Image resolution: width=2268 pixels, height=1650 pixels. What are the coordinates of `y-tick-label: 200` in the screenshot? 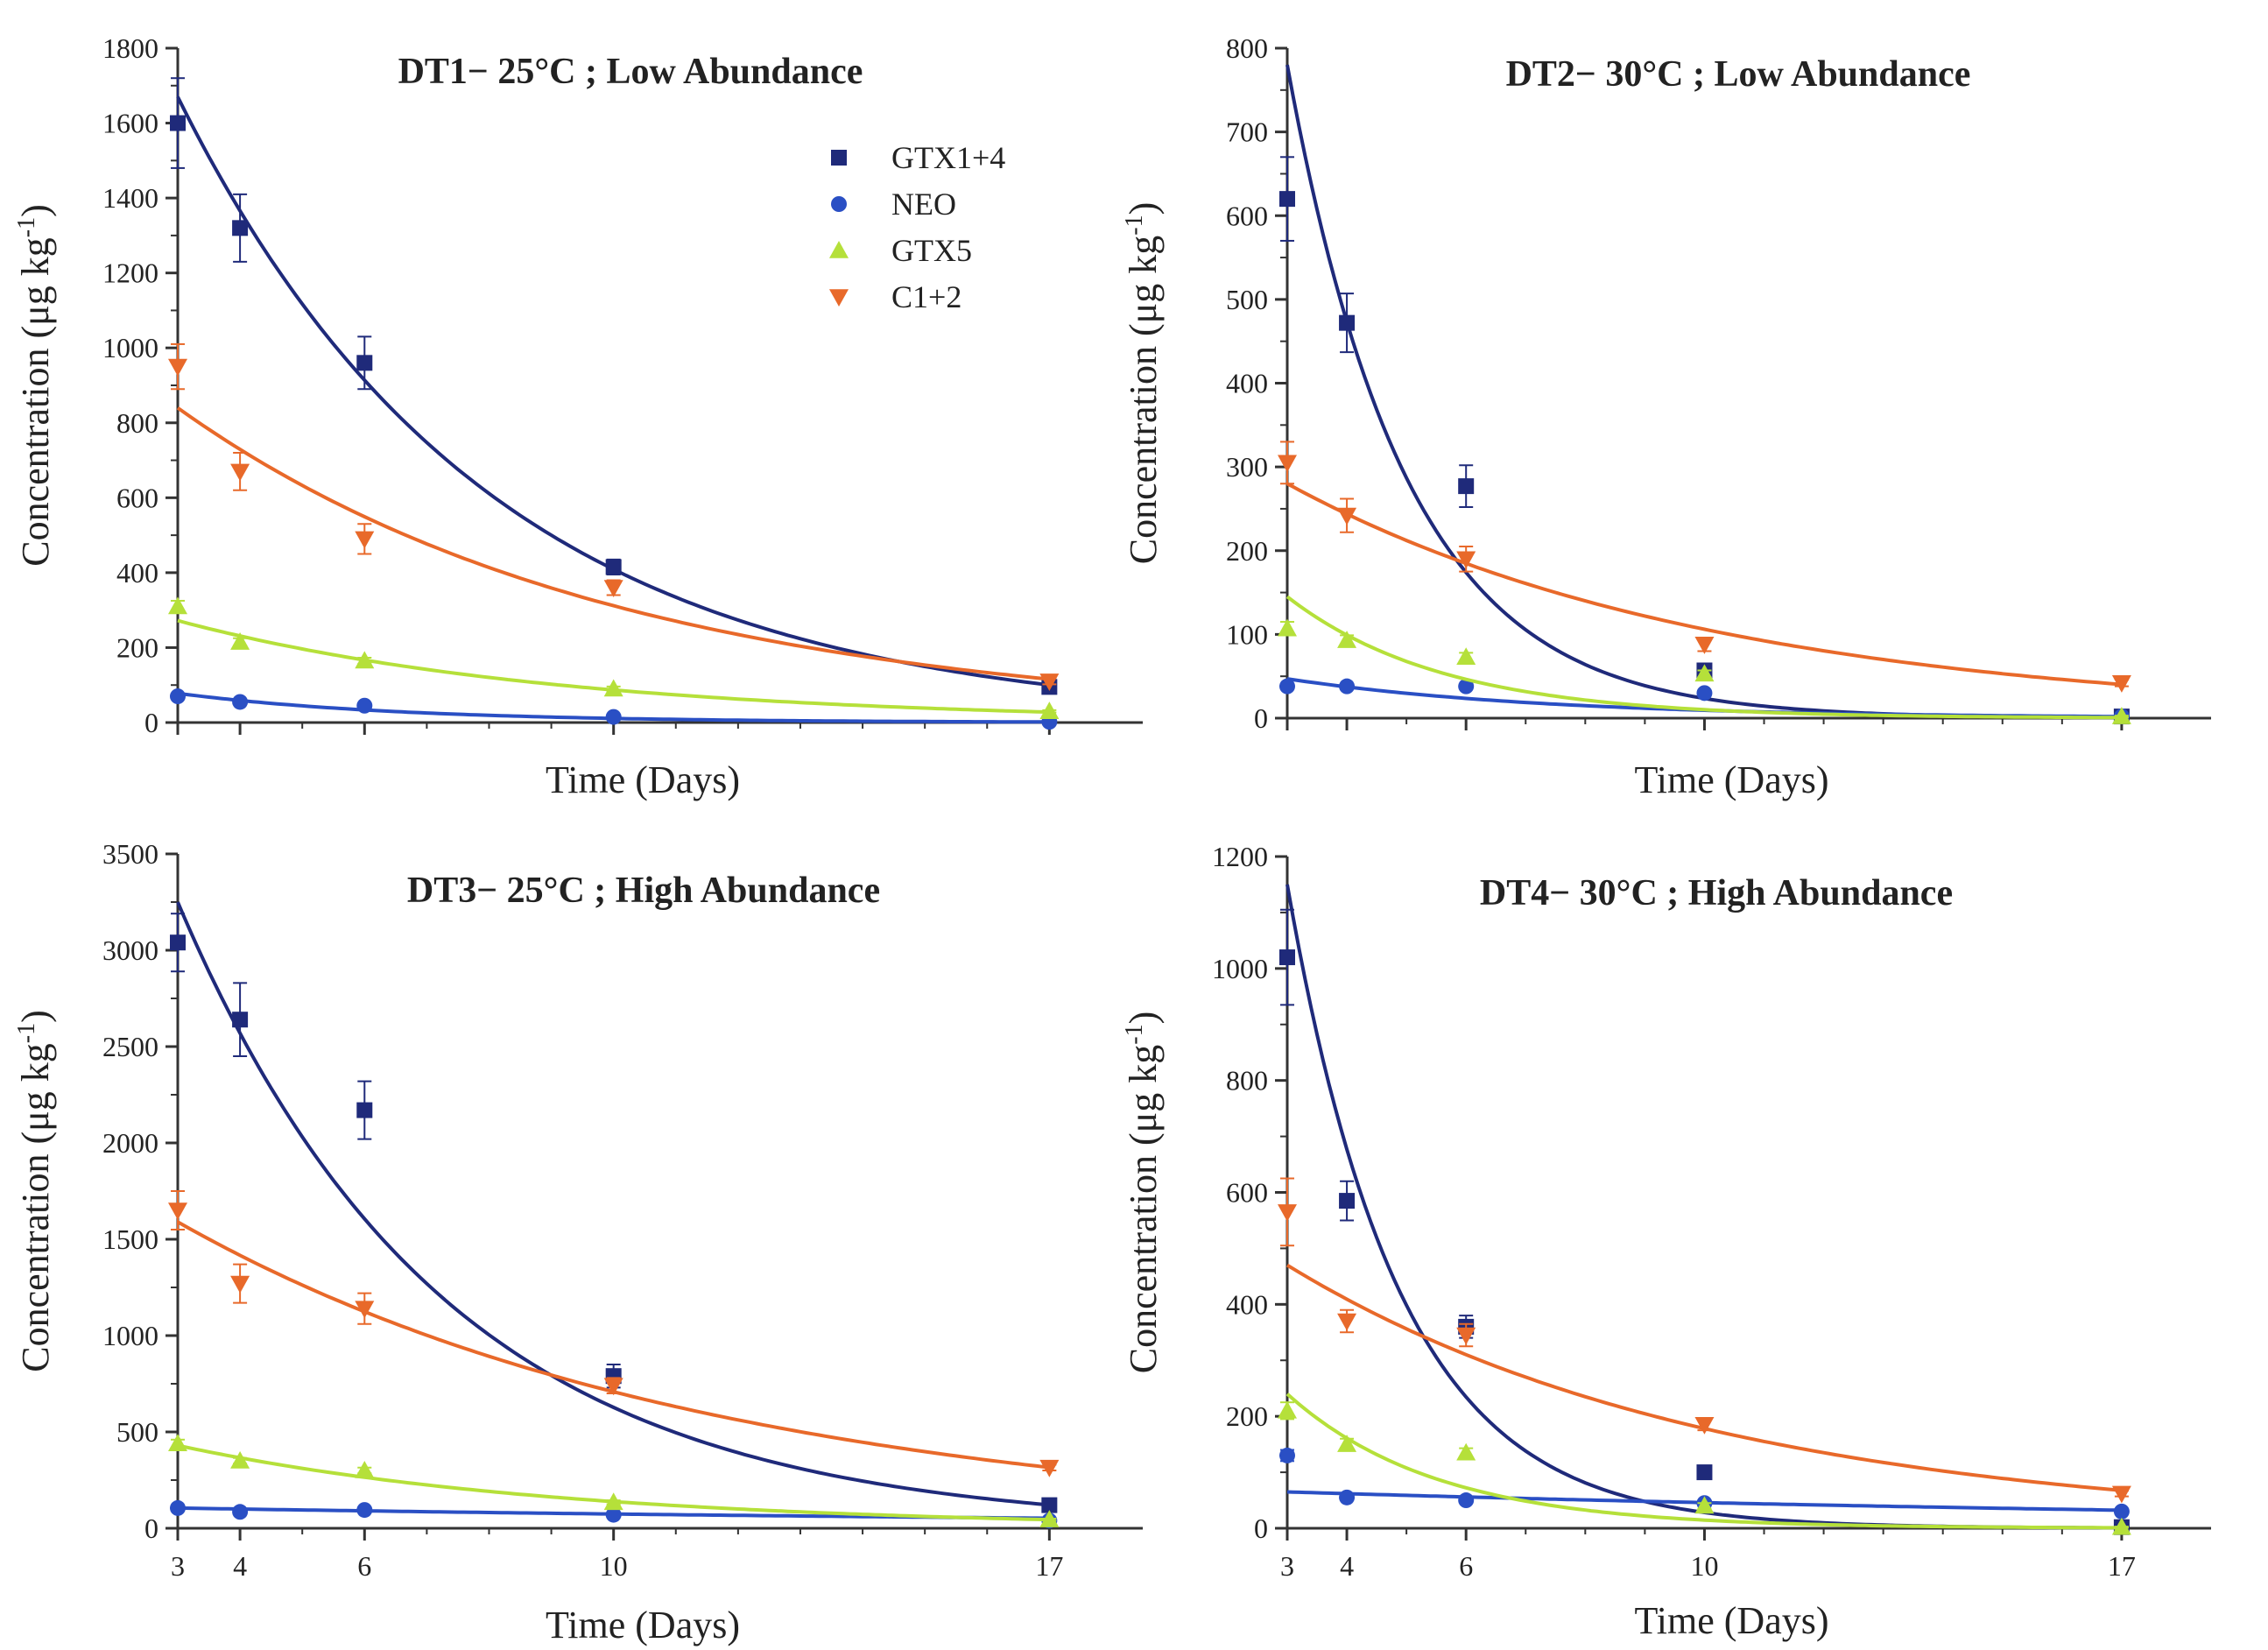 It's located at (1247, 1416).